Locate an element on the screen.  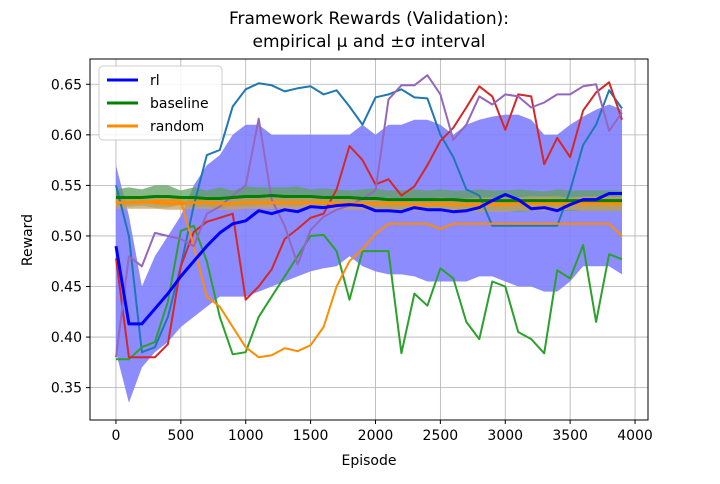
legend-box is located at coordinates (160, 103).